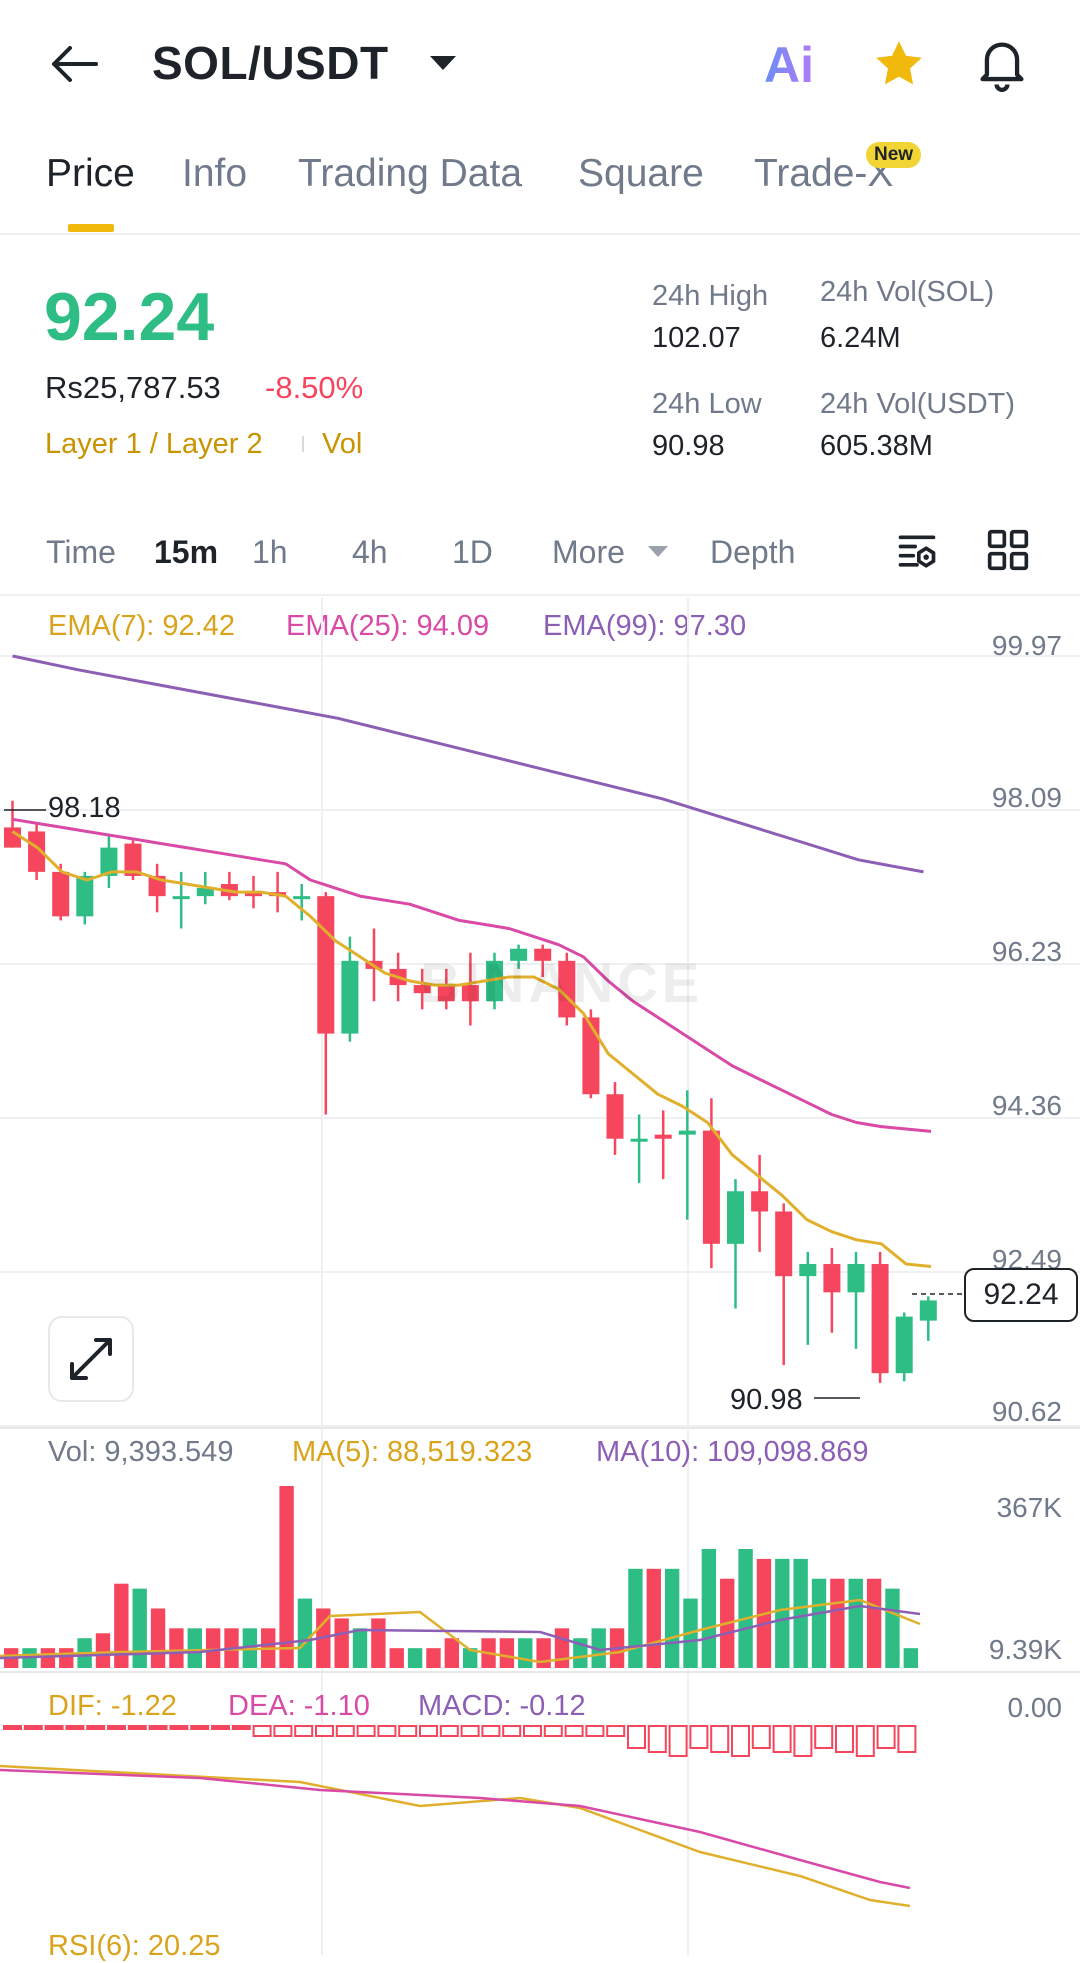  I want to click on low-marker-label: 90.98, so click(766, 1400).